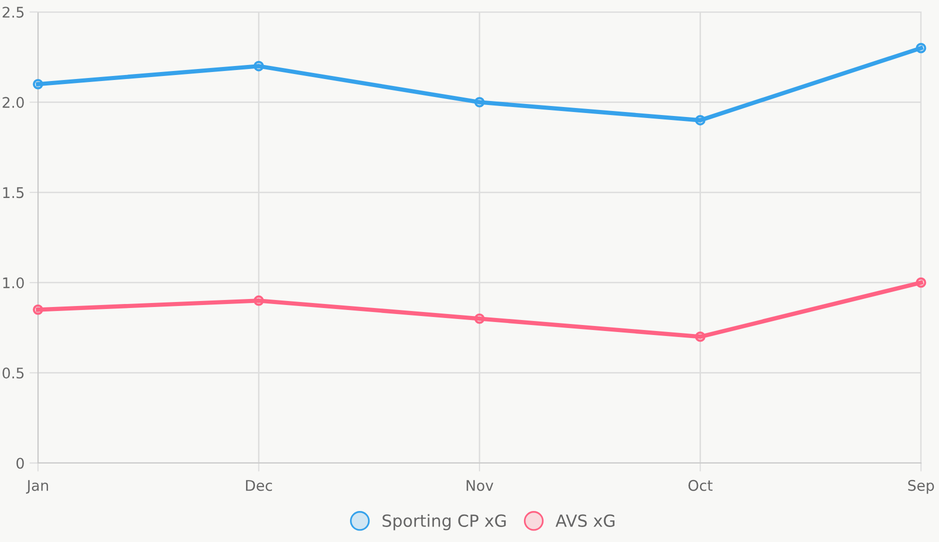 The image size is (939, 542). What do you see at coordinates (585, 520) in the screenshot?
I see `legend-label: AVS xG` at bounding box center [585, 520].